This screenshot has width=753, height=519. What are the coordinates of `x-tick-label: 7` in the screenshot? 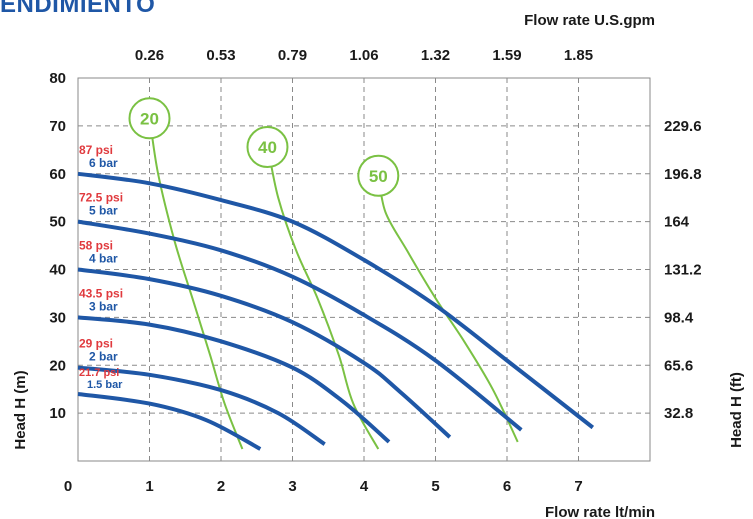 It's located at (578, 486).